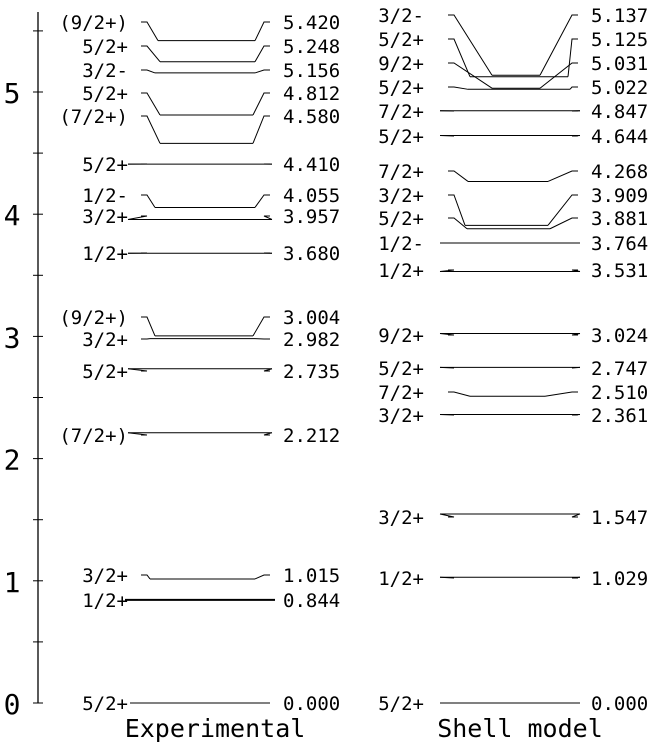 The height and width of the screenshot is (744, 664). Describe the element at coordinates (105, 196) in the screenshot. I see `level-spin-label: 1/2-` at that location.